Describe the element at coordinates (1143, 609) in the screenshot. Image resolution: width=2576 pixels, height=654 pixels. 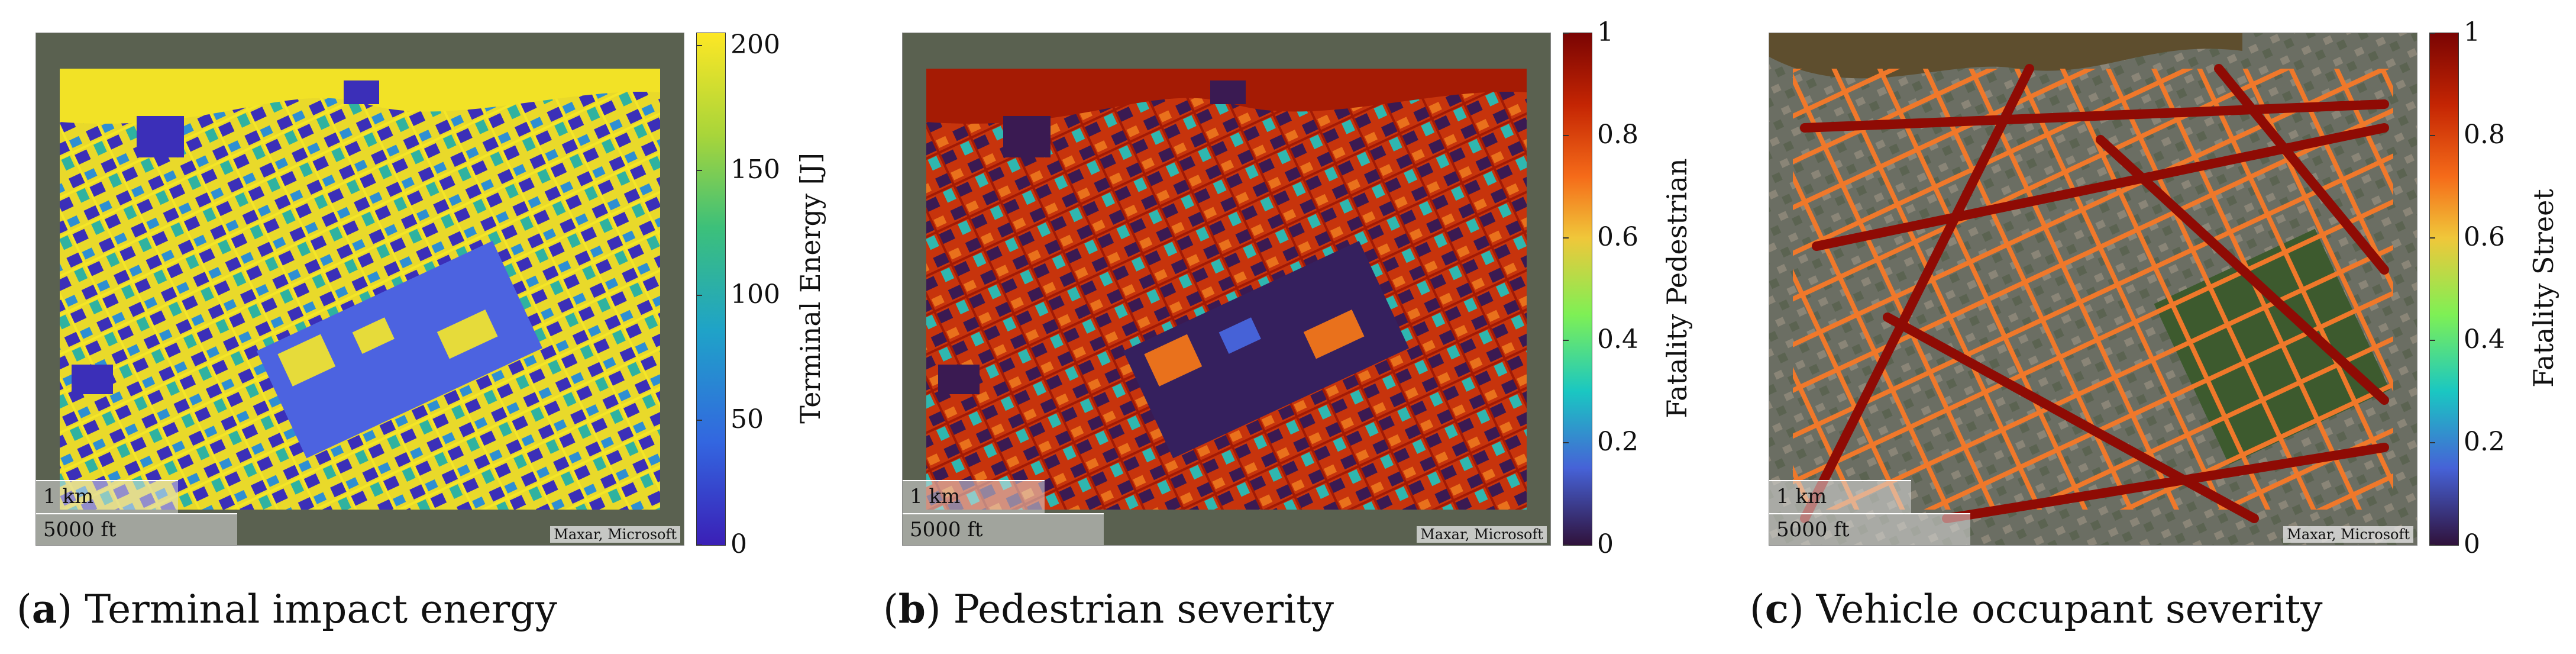
I see `caption-text: Pedestrian severity` at that location.